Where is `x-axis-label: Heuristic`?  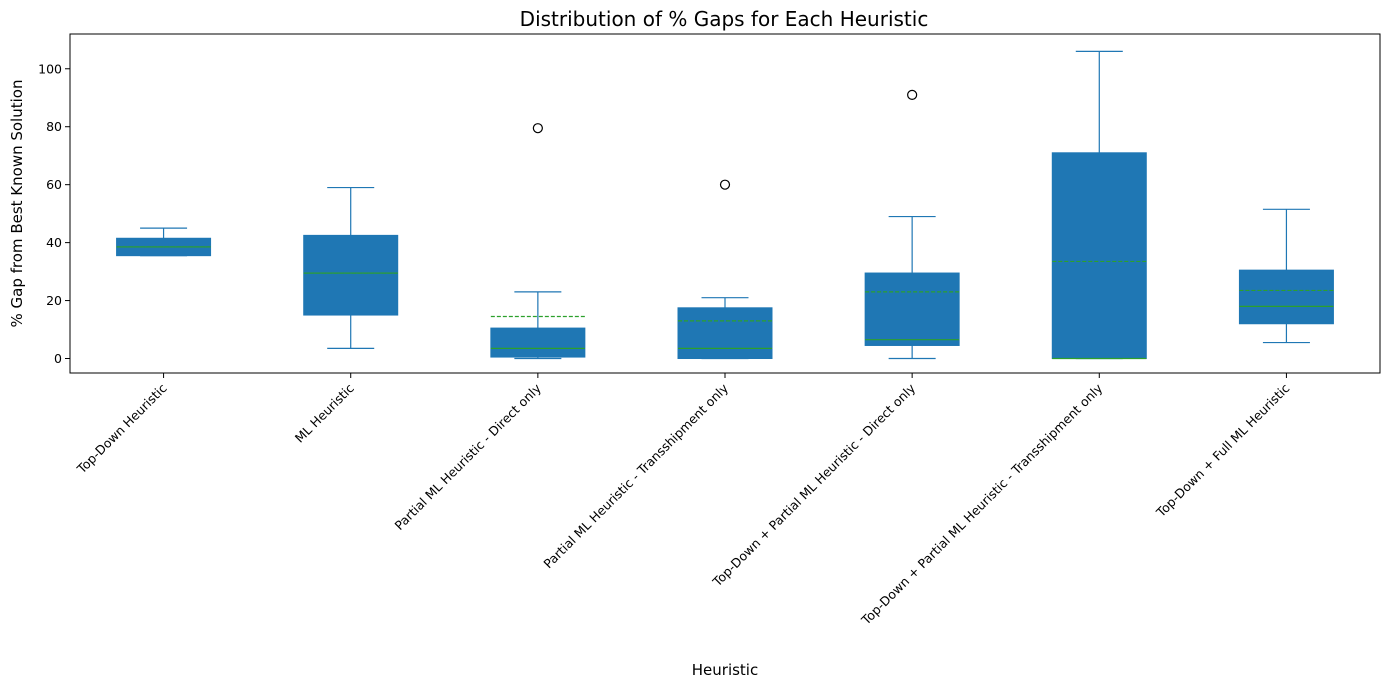
x-axis-label: Heuristic is located at coordinates (725, 670).